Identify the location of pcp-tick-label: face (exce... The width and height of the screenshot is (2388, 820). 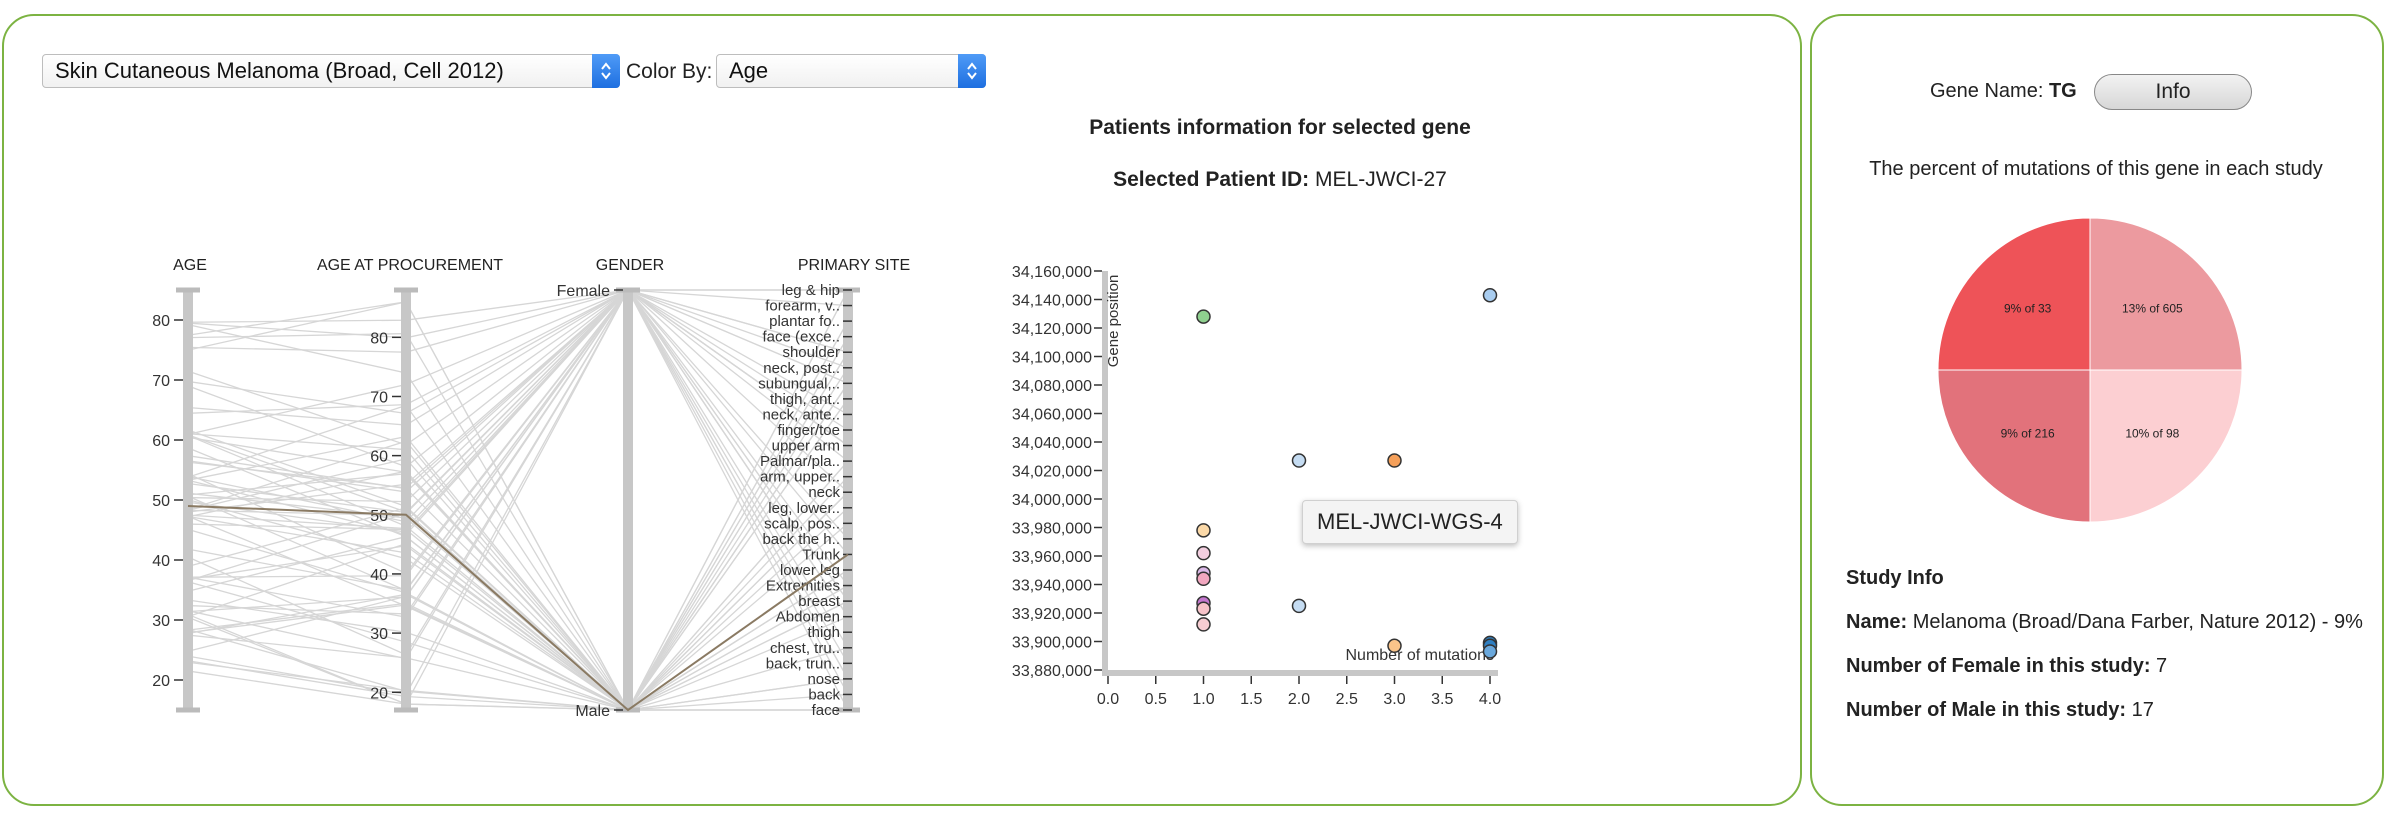
(801, 337).